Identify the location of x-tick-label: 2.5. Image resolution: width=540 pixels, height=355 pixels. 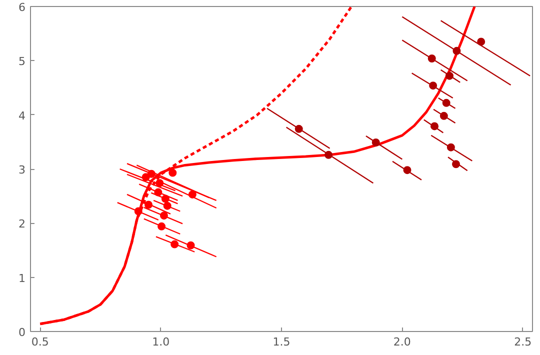
(523, 342).